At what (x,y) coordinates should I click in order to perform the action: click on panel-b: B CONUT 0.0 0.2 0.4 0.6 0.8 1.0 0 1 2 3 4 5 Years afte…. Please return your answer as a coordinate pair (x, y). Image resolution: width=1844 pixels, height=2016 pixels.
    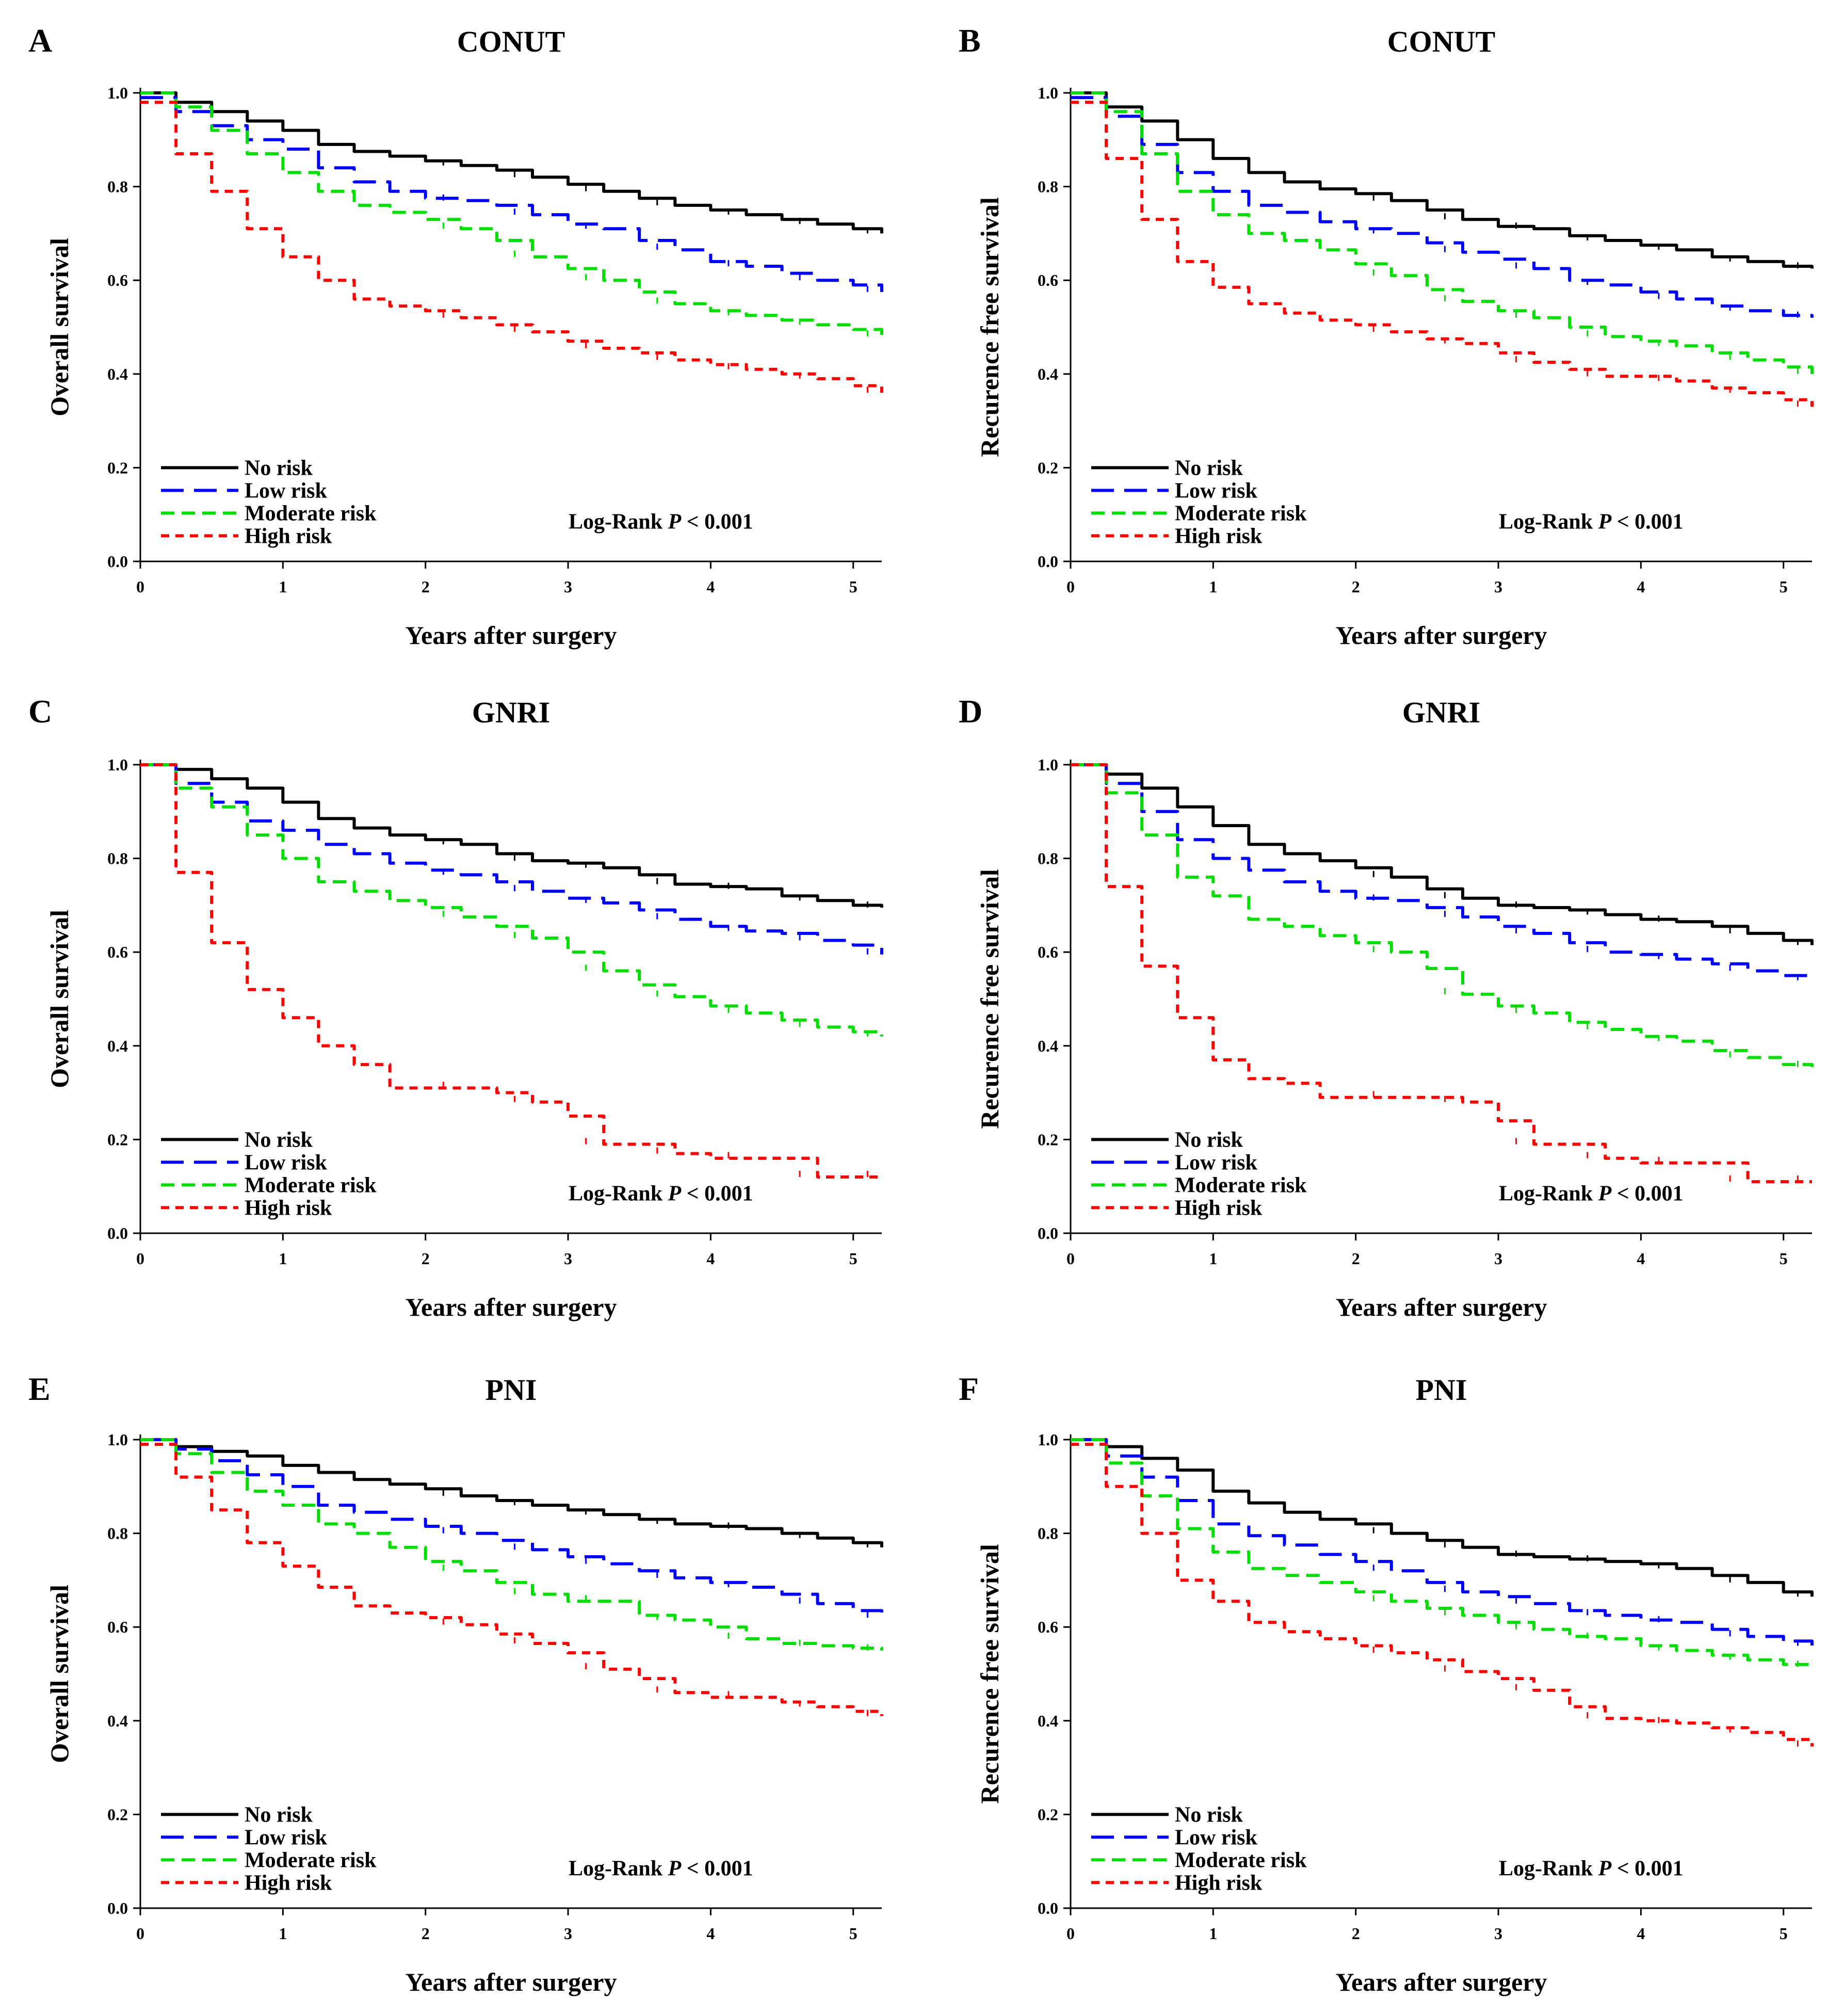
    Looking at the image, I should click on (1386, 336).